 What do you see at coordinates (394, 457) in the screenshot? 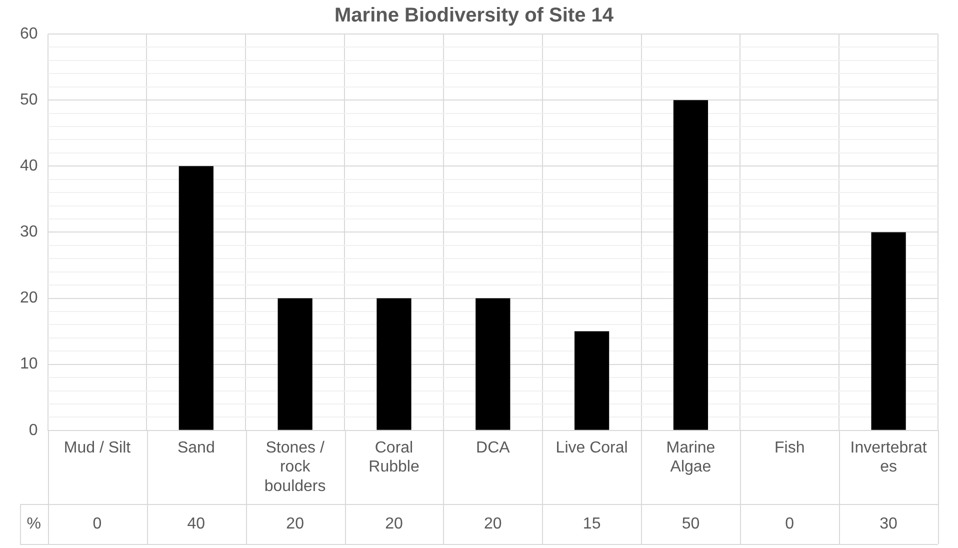
I see `x-tick-label: Coral Rubble` at bounding box center [394, 457].